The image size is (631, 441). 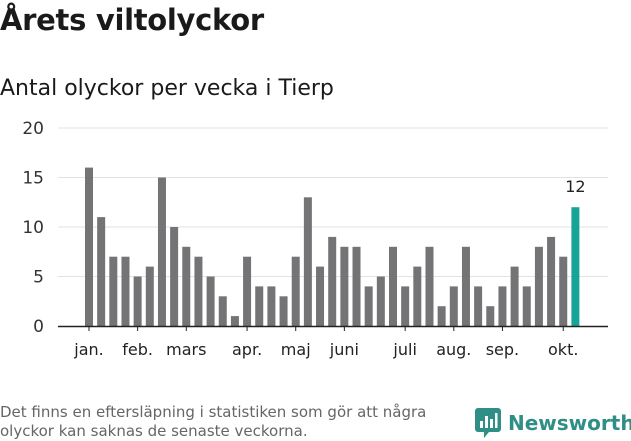 I want to click on newsworthy-logo-icon, so click(x=488, y=423).